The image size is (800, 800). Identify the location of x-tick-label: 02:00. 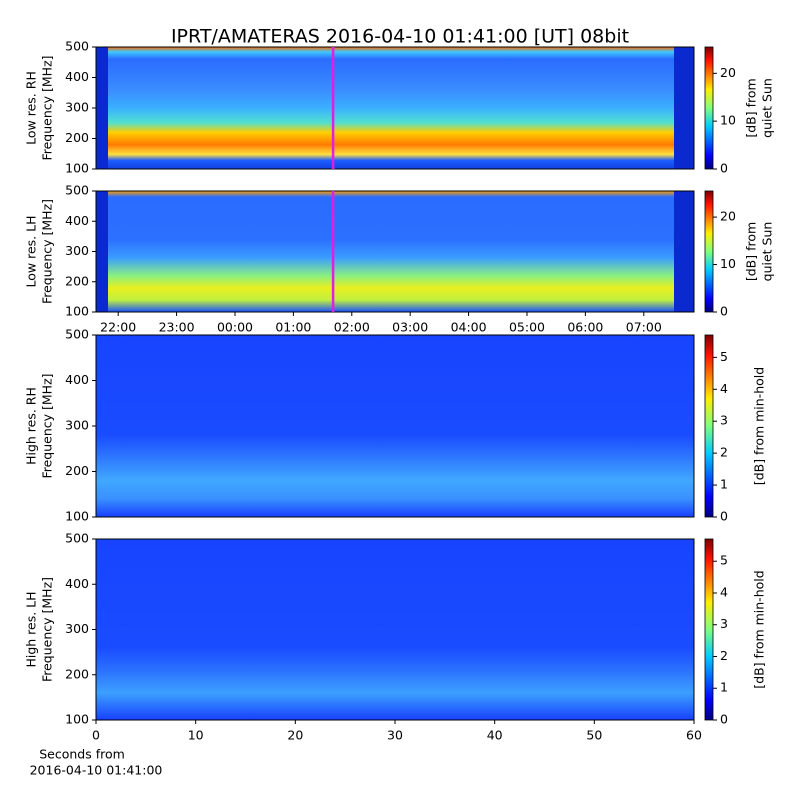
(352, 327).